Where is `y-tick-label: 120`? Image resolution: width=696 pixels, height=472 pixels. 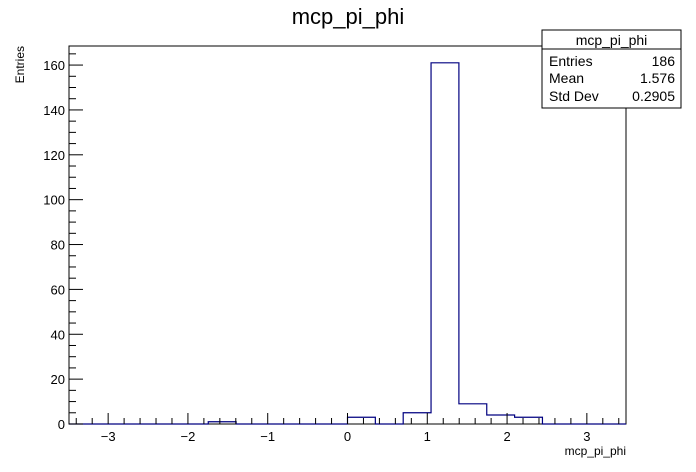
y-tick-label: 120 is located at coordinates (54, 155).